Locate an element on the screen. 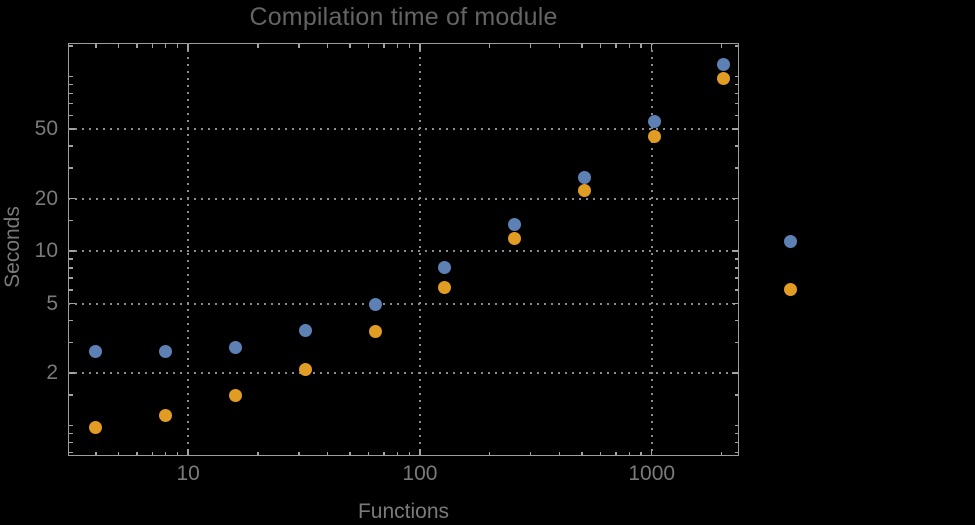  y-tick-label: 10 is located at coordinates (46, 251).